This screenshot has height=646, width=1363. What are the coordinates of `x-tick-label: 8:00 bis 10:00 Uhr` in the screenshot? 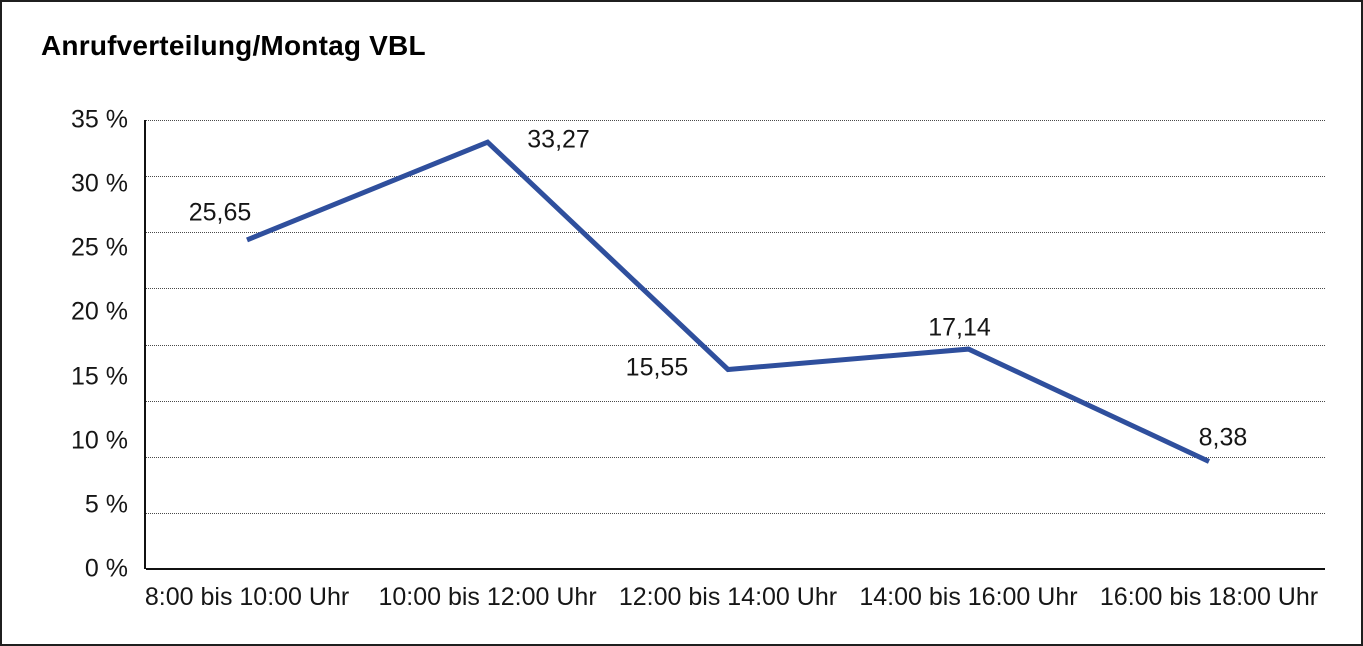 It's located at (247, 597).